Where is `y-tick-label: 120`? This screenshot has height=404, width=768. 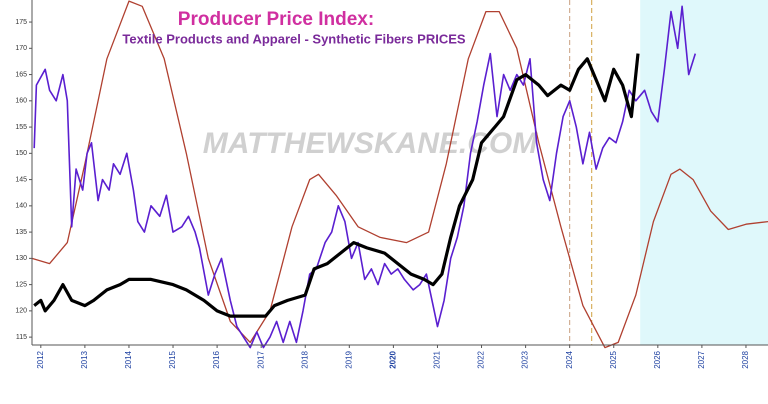 y-tick-label: 120 is located at coordinates (21, 311).